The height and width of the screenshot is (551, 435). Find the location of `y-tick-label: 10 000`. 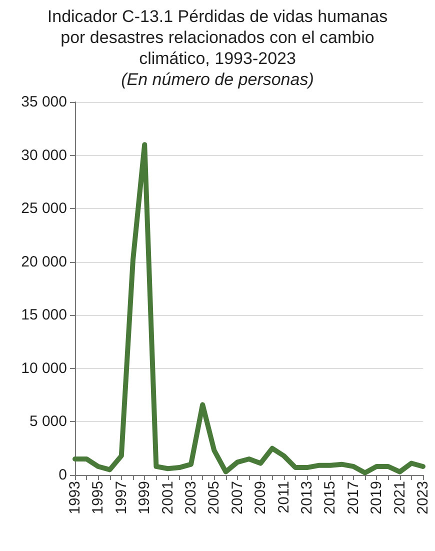

y-tick-label: 10 000 is located at coordinates (44, 368).